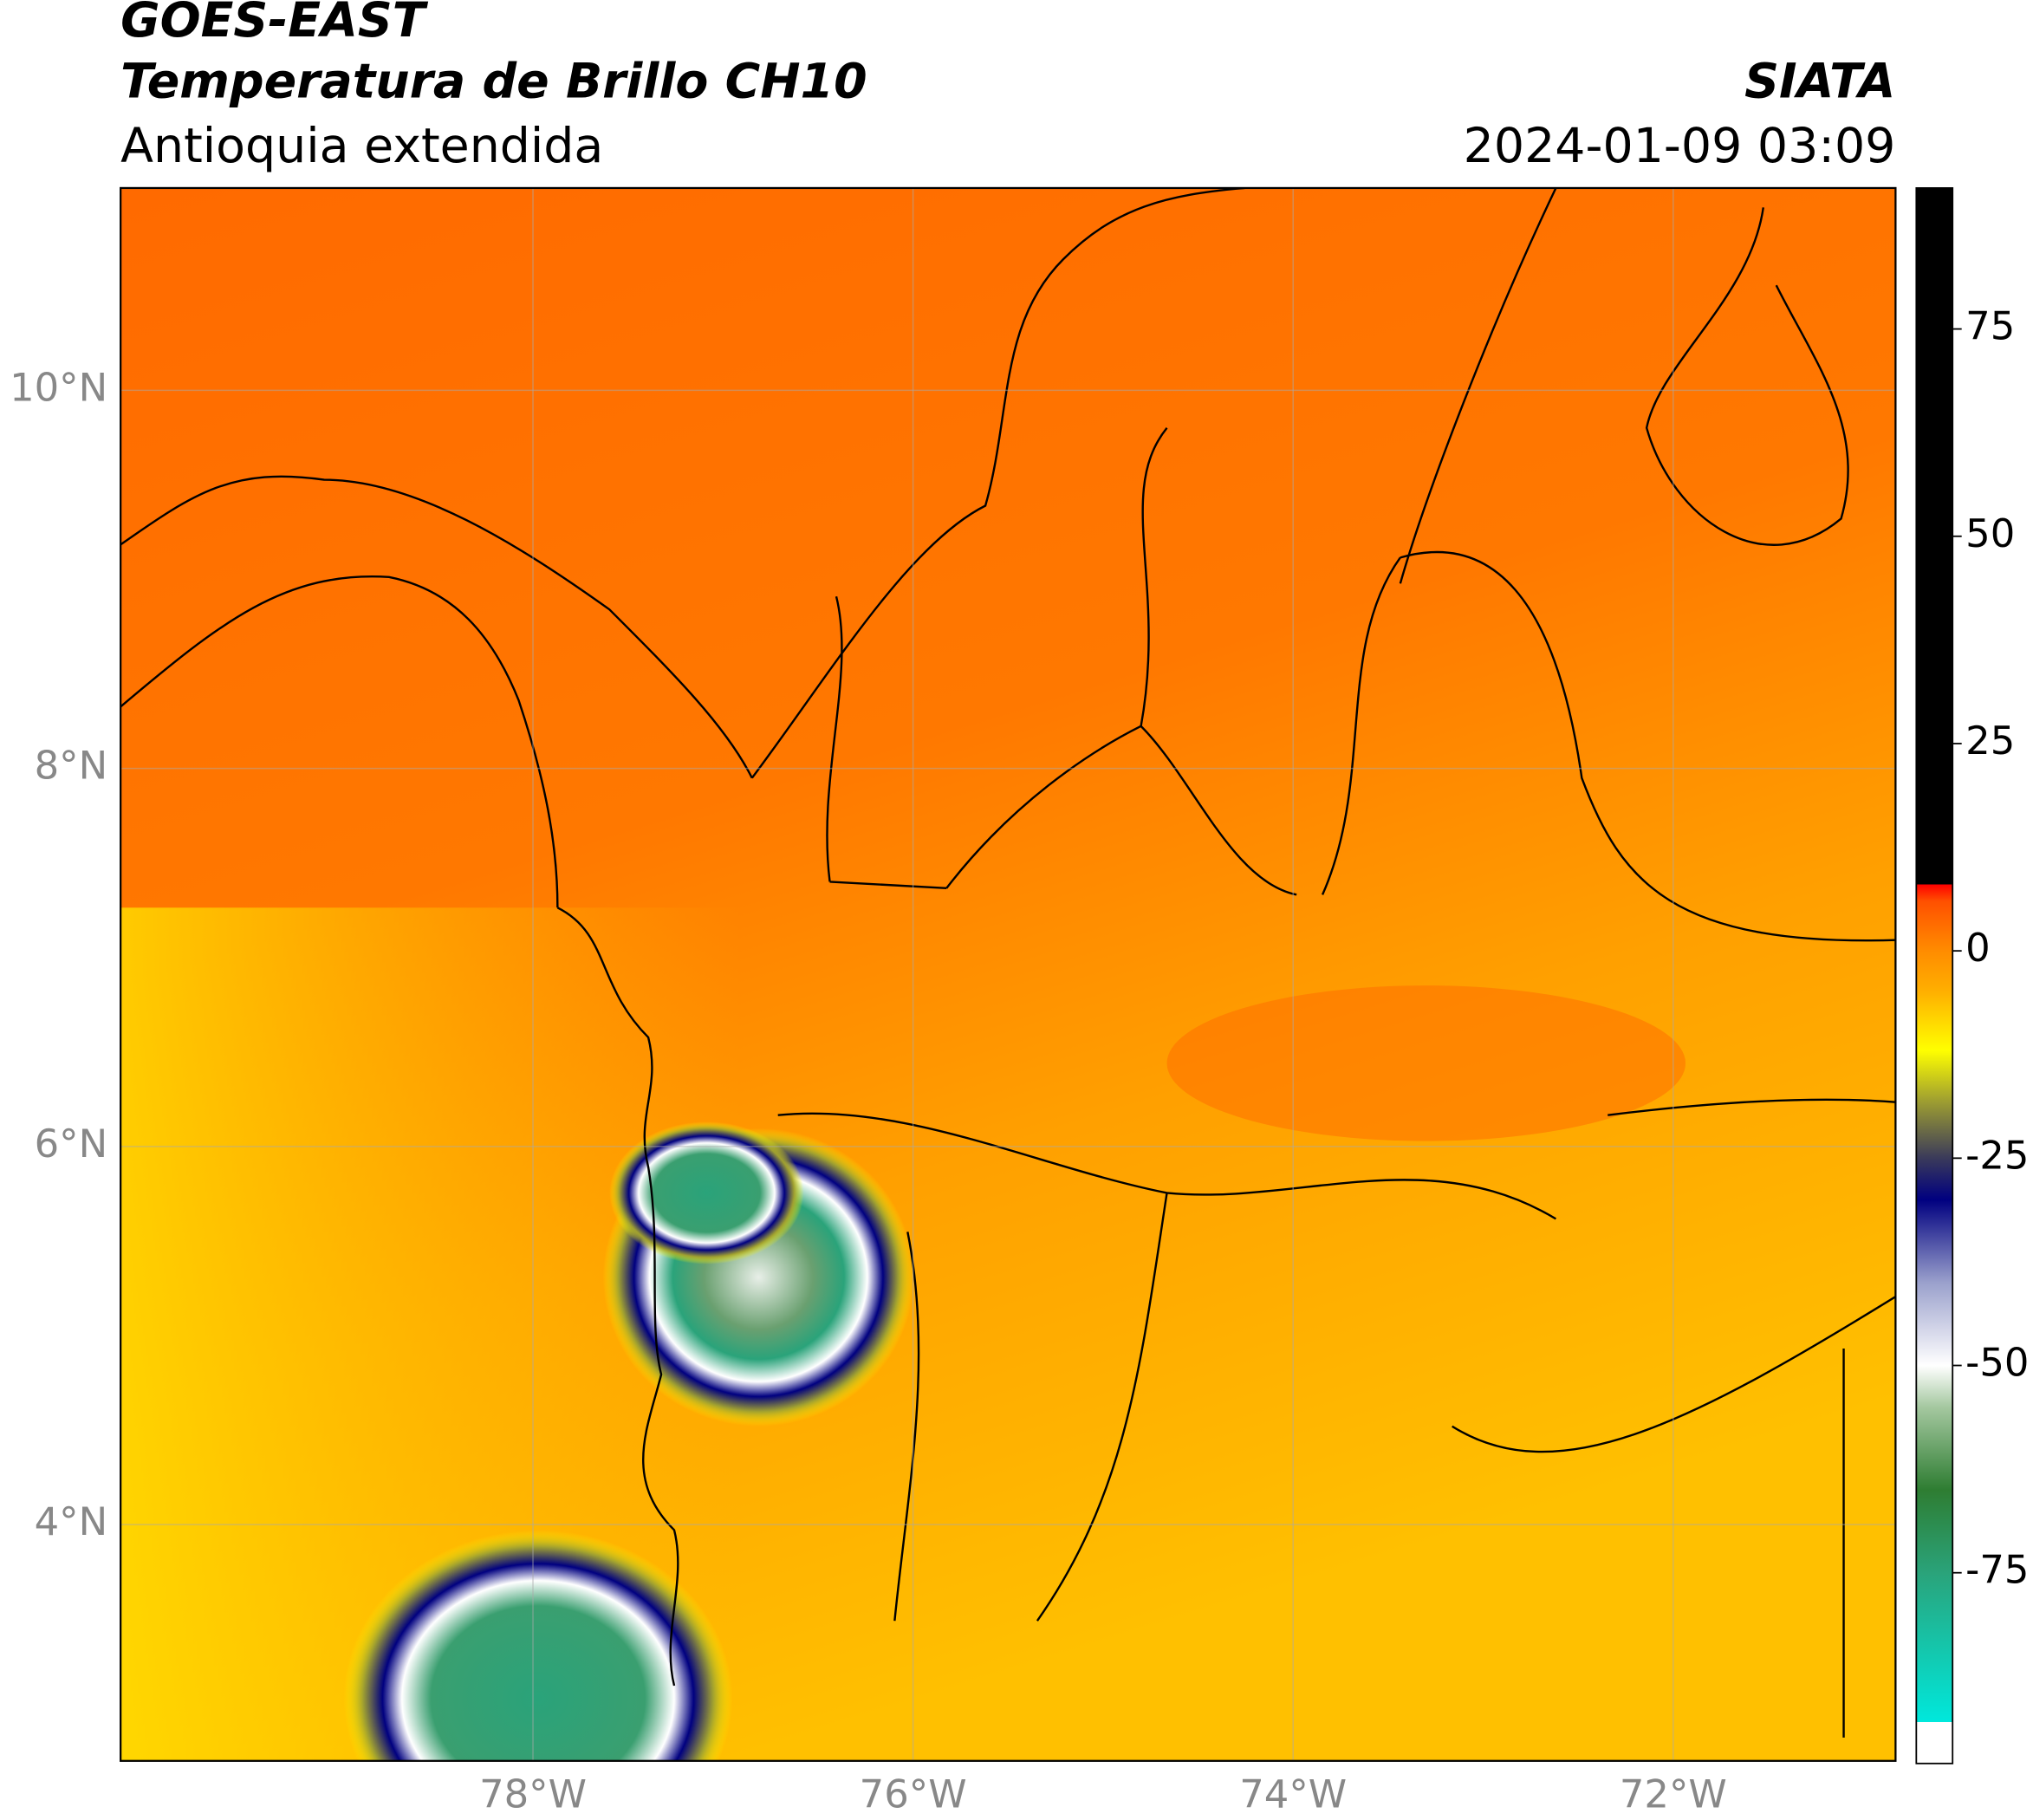 The height and width of the screenshot is (1820, 2033). What do you see at coordinates (1293, 1794) in the screenshot?
I see `x-tick-label: 74°W` at bounding box center [1293, 1794].